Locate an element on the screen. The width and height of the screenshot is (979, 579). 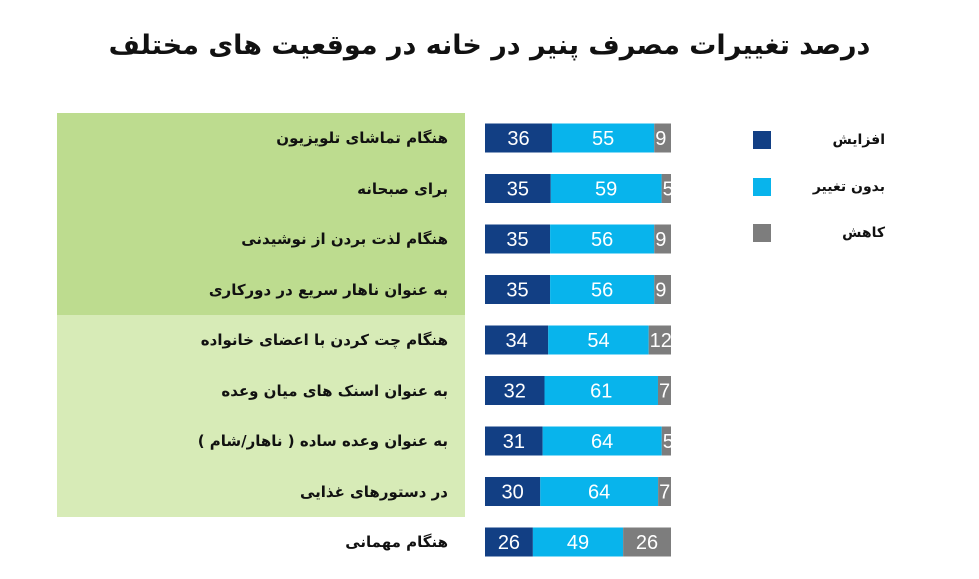
category-label: به عنوان اسنک های میان وعده is located at coordinates (334, 390).